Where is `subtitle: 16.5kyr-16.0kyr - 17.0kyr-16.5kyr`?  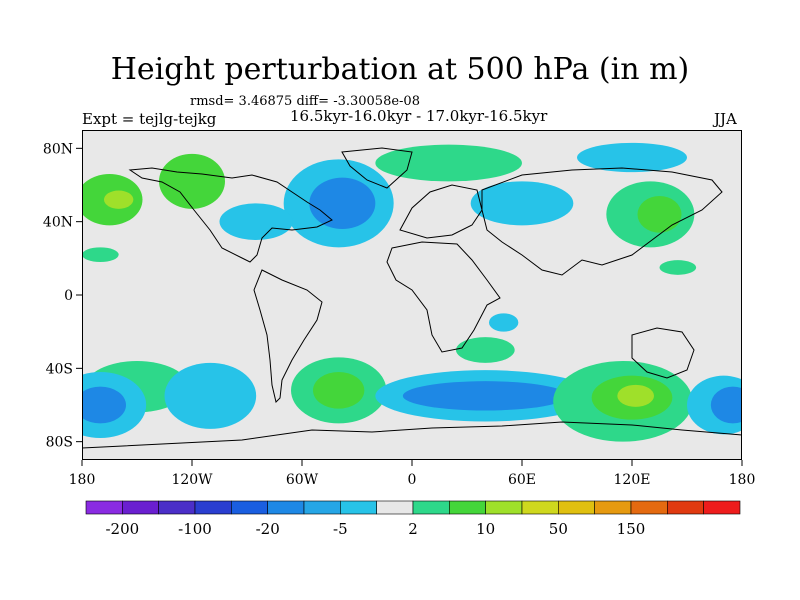 subtitle: 16.5kyr-16.0kyr - 17.0kyr-16.5kyr is located at coordinates (419, 116).